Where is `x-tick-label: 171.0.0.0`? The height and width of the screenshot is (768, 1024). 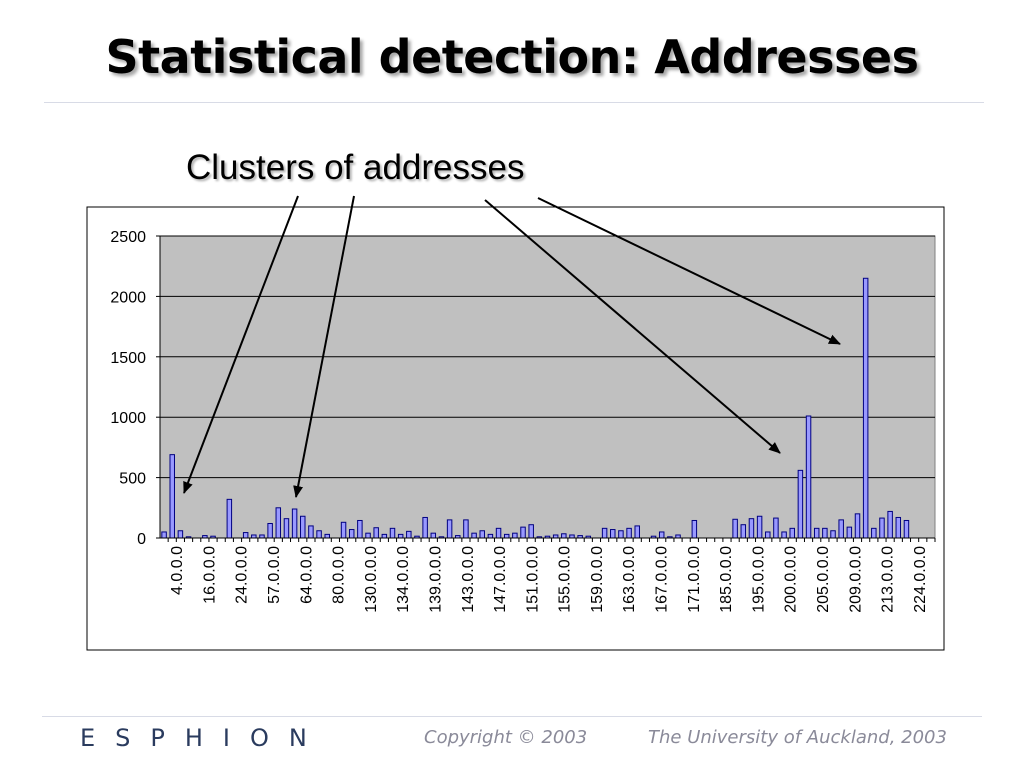 x-tick-label: 171.0.0.0 is located at coordinates (694, 579).